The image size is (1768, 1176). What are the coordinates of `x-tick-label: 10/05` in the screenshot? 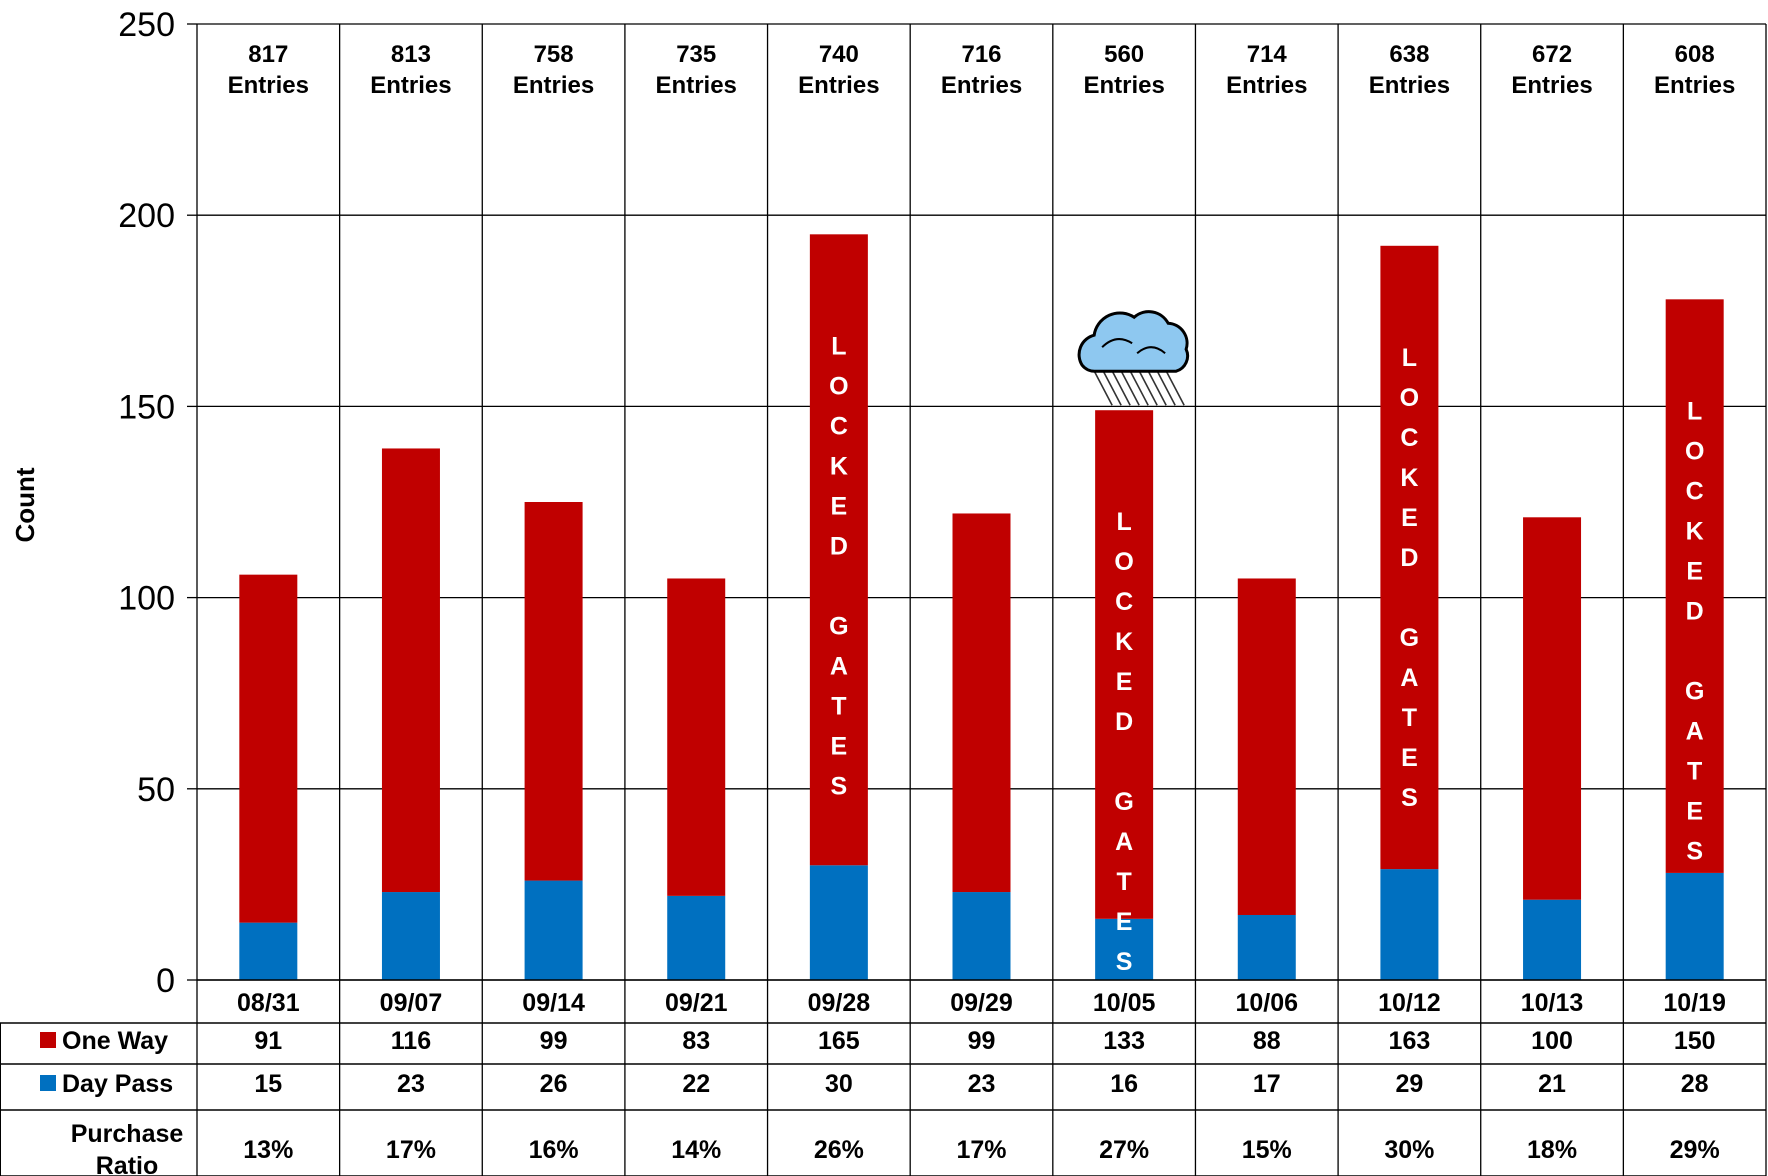 It's located at (1124, 1003).